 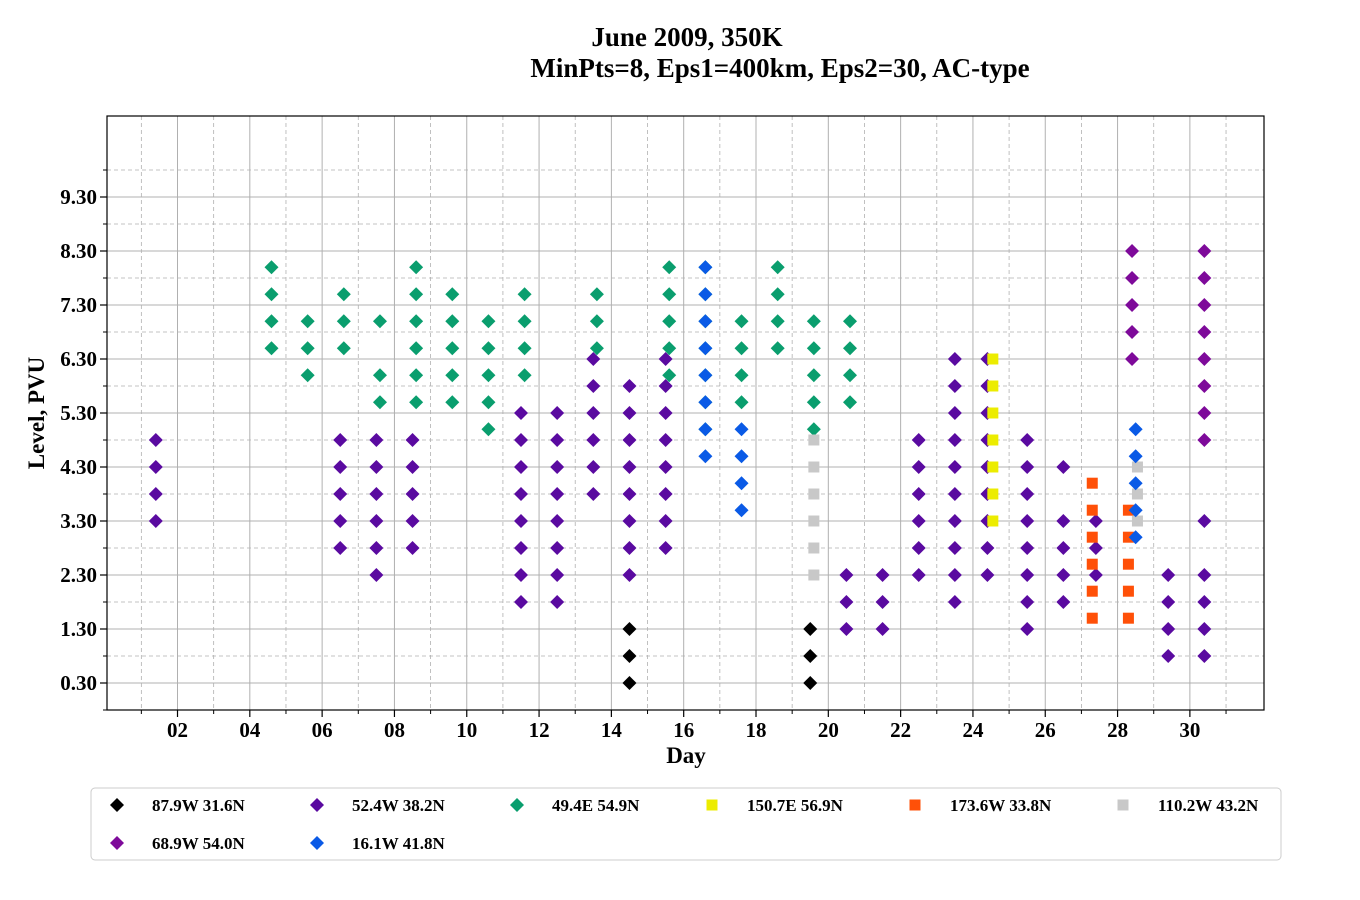 What do you see at coordinates (398, 843) in the screenshot?
I see `legend-label: 16.1W 41.8N` at bounding box center [398, 843].